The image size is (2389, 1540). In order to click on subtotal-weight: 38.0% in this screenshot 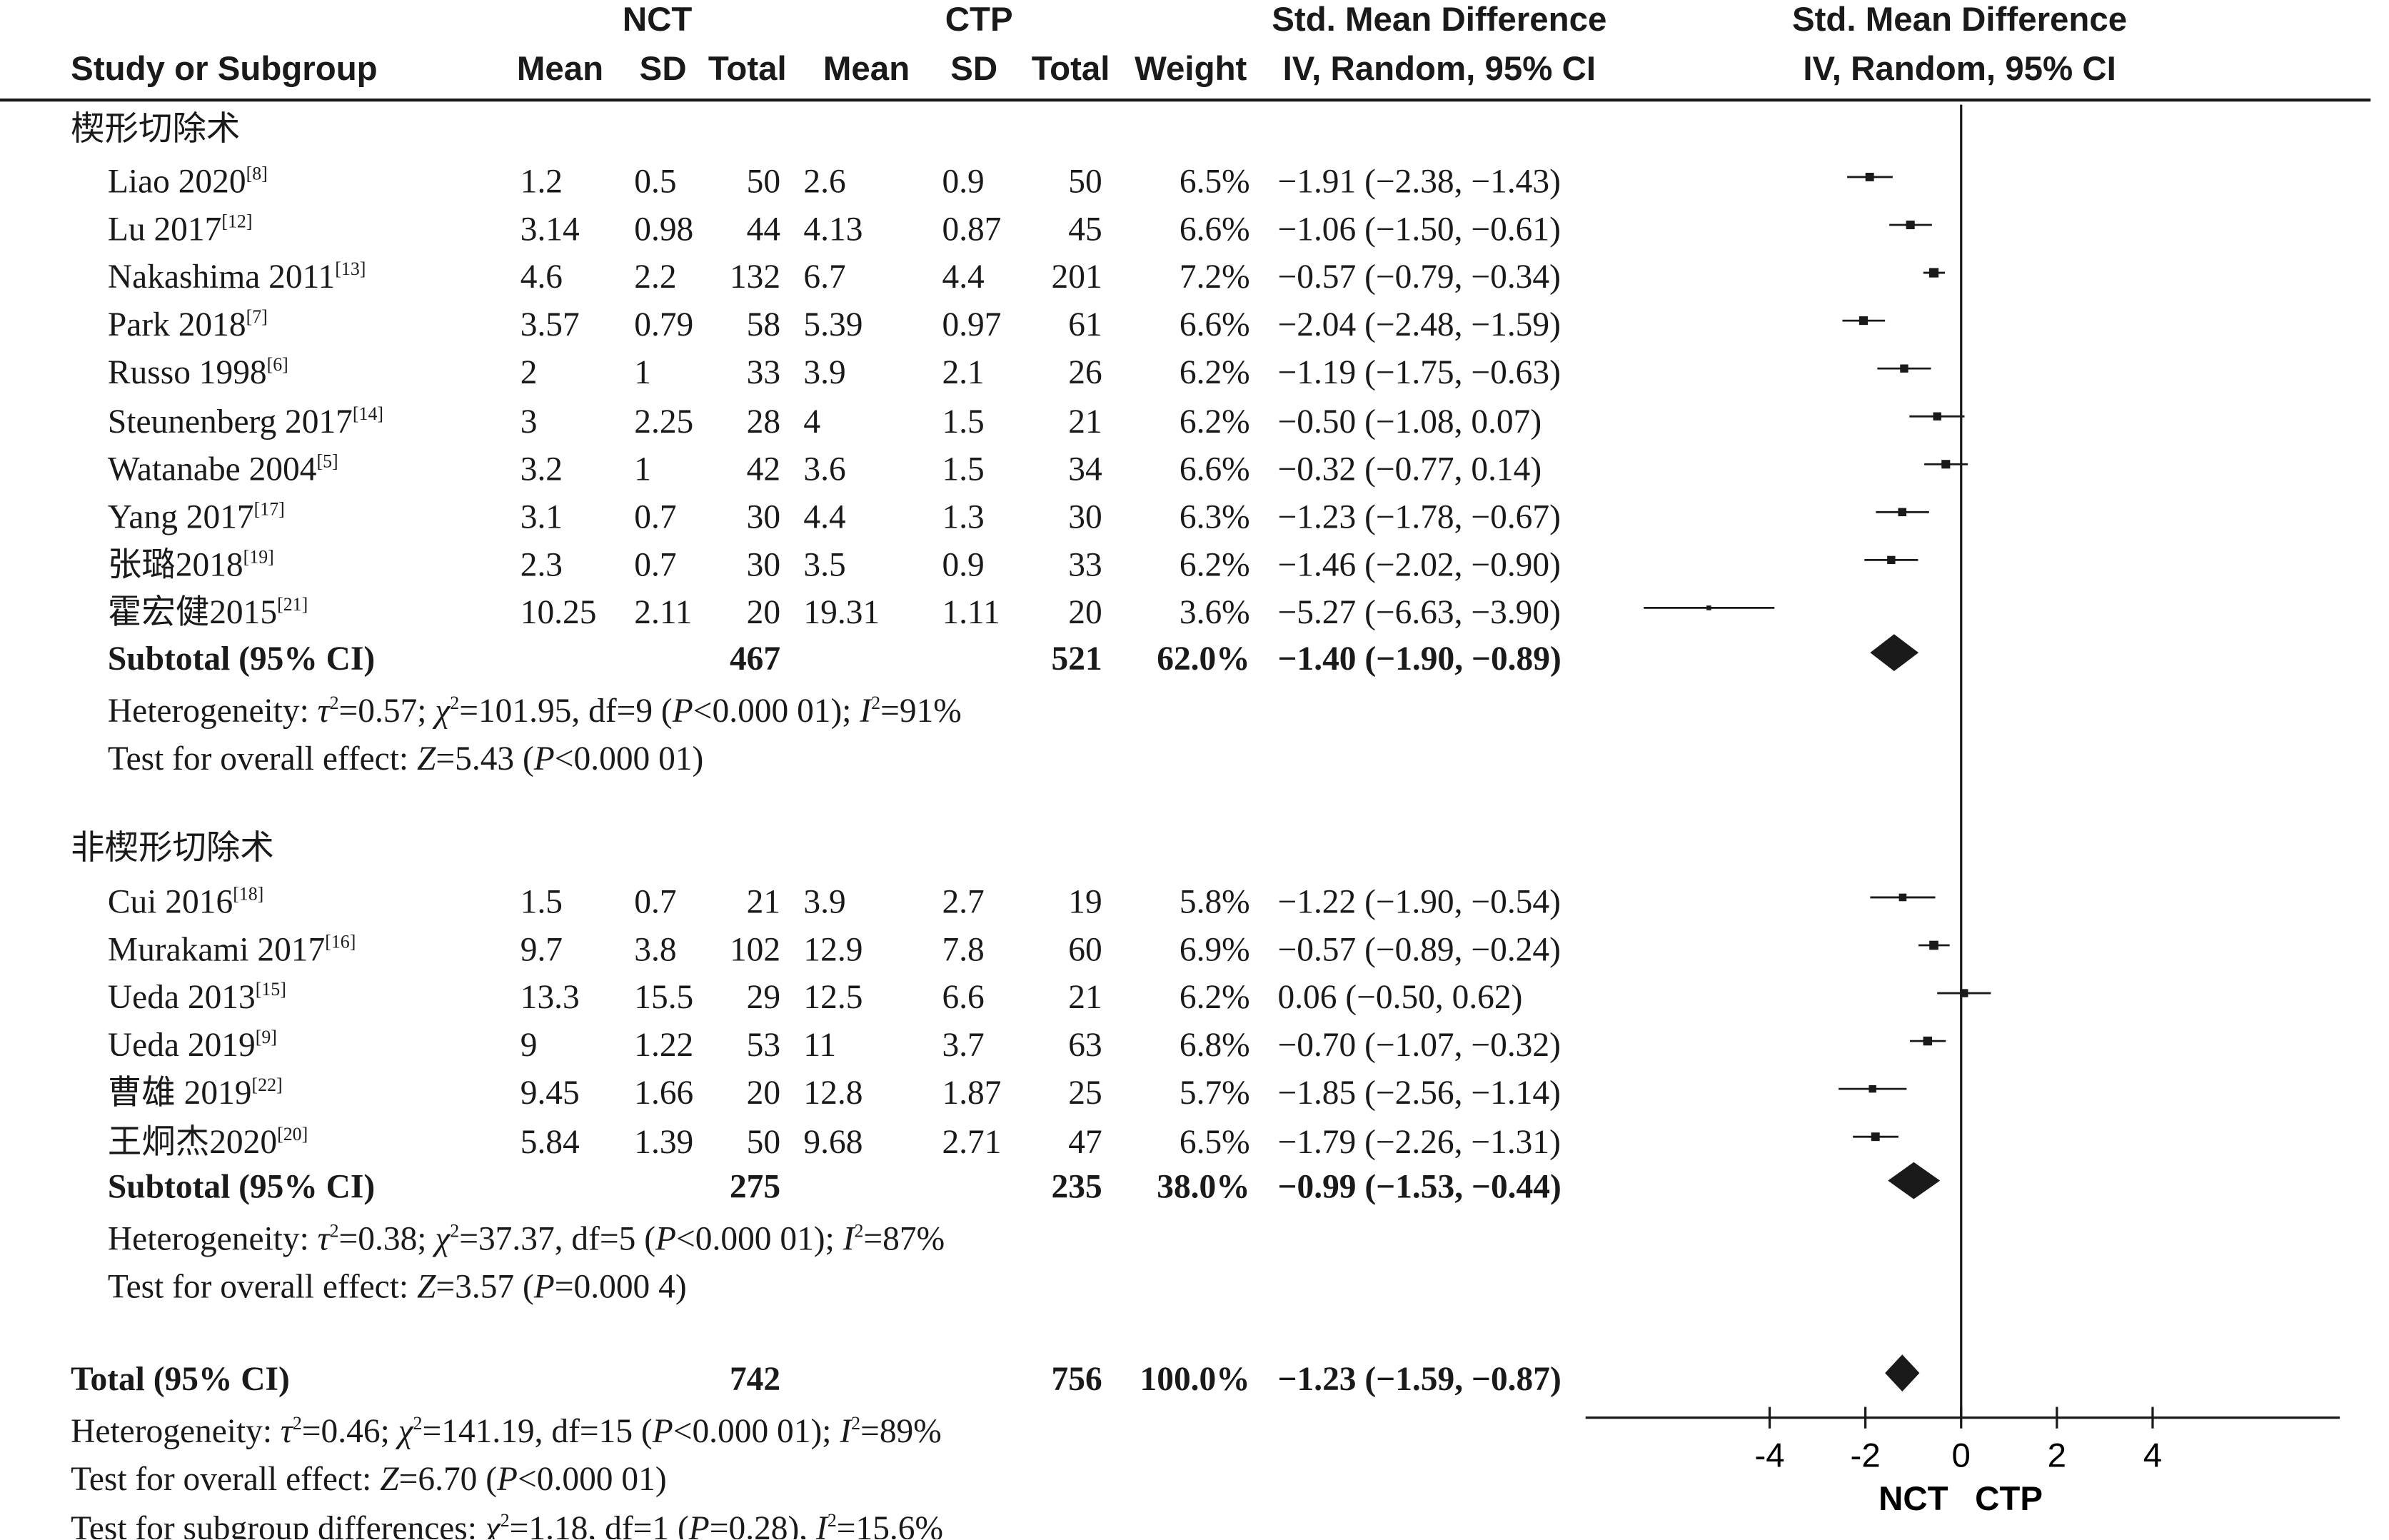, I will do `click(1203, 1186)`.